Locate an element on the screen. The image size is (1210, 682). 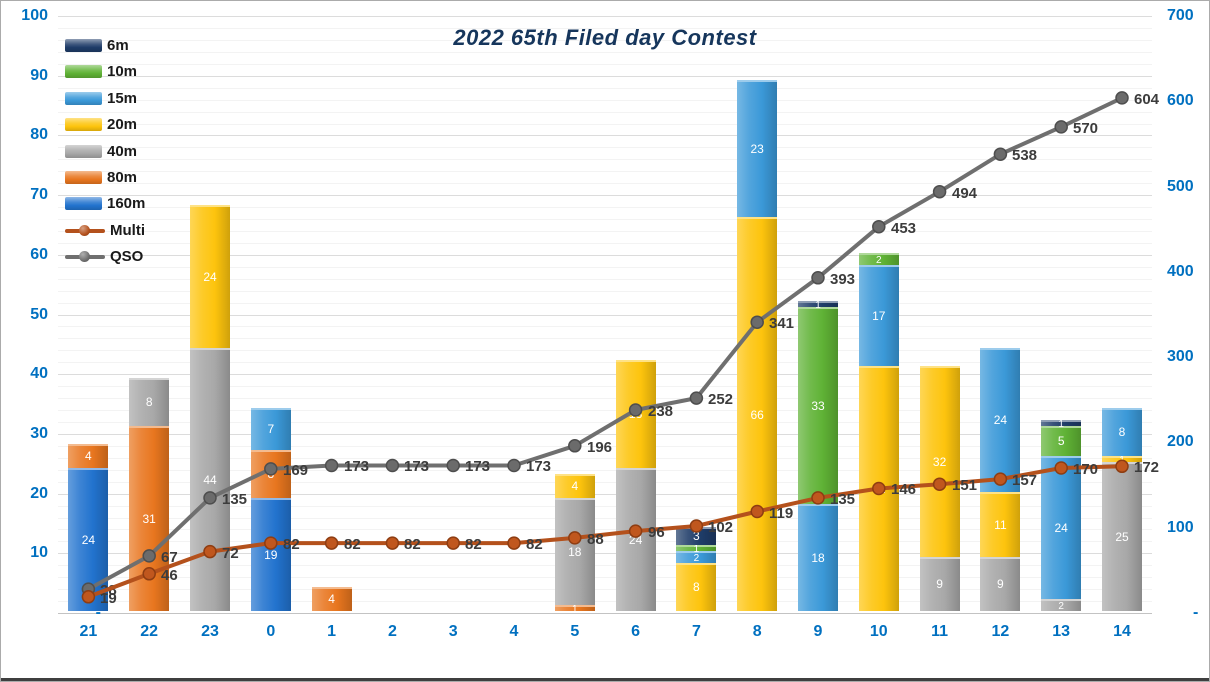
x-axis-label: 2 is located at coordinates (392, 631).